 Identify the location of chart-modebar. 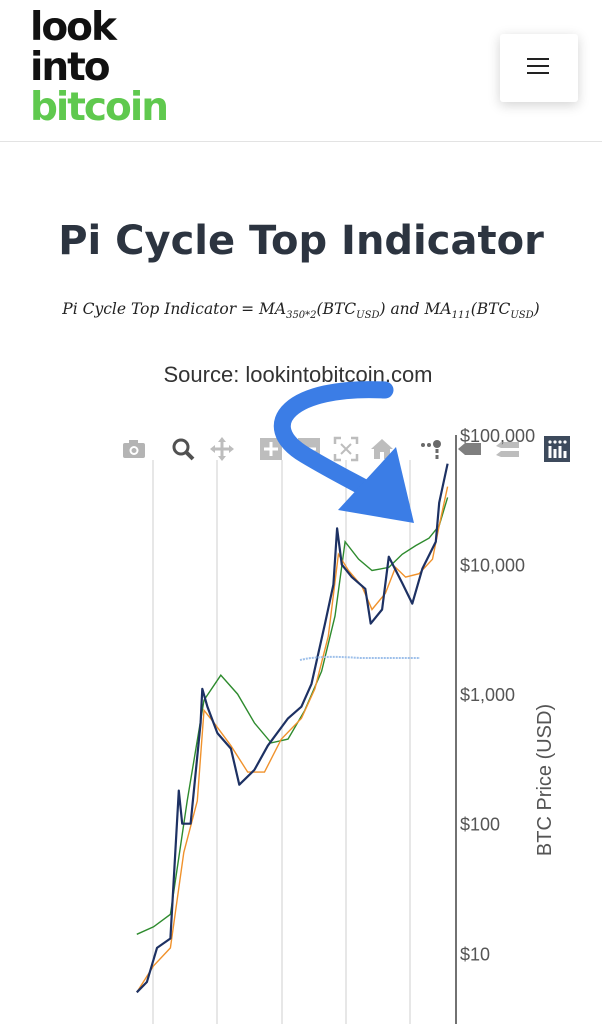
(358, 448).